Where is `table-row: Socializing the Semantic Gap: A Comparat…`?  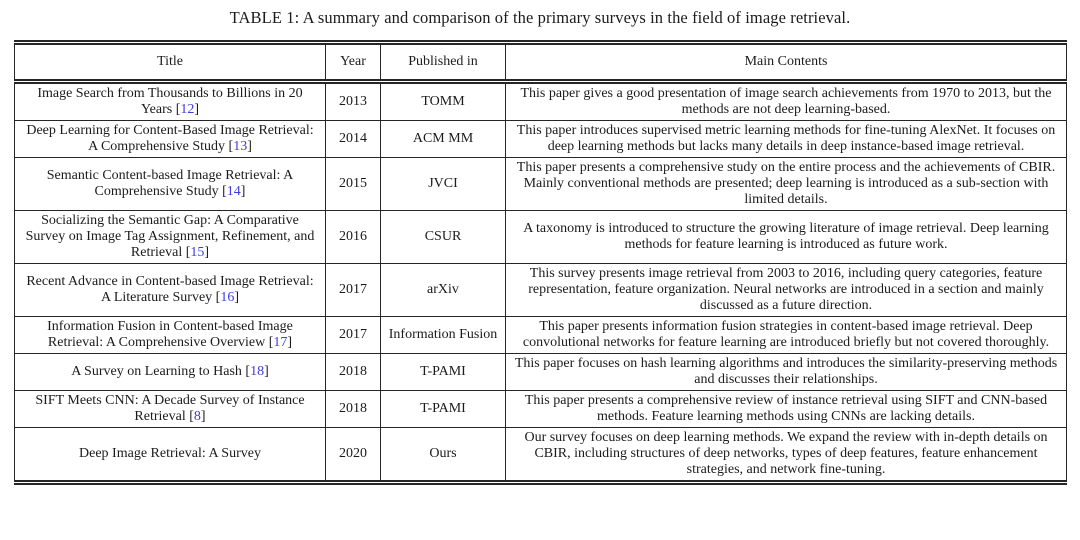
table-row: Socializing the Semantic Gap: A Comparat… is located at coordinates (540, 237).